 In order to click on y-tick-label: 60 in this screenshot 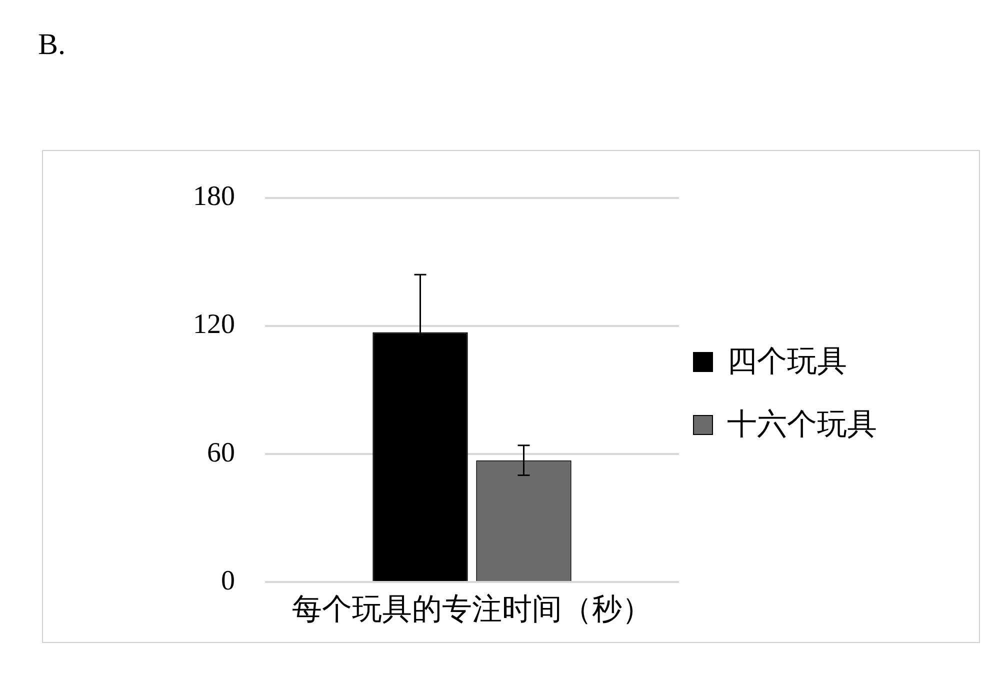, I will do `click(221, 452)`.